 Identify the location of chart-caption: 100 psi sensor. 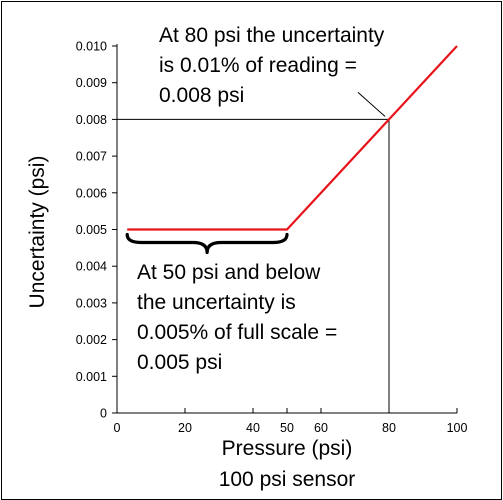
(287, 479).